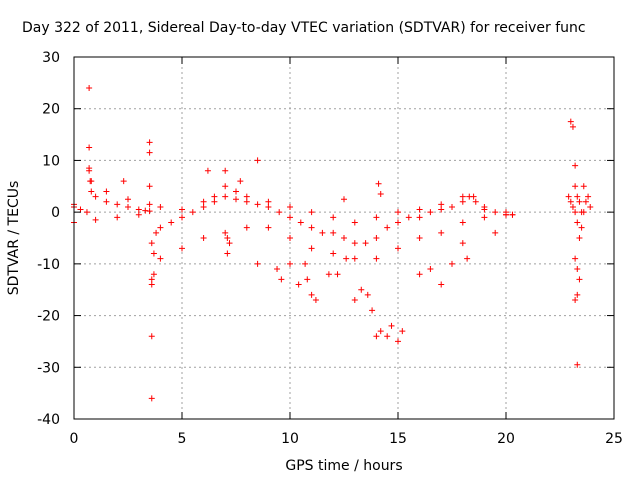 This screenshot has height=480, width=640. Describe the element at coordinates (51, 110) in the screenshot. I see `y-tick-label: 20` at that location.